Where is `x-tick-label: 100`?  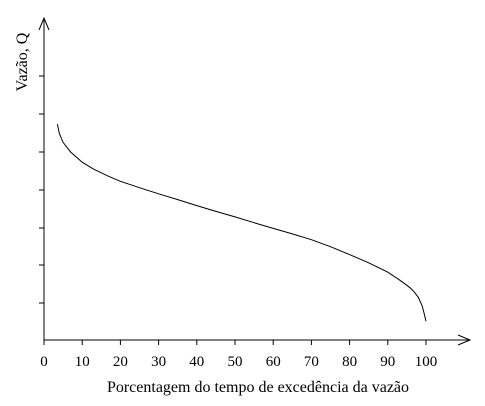
x-tick-label: 100 is located at coordinates (426, 362).